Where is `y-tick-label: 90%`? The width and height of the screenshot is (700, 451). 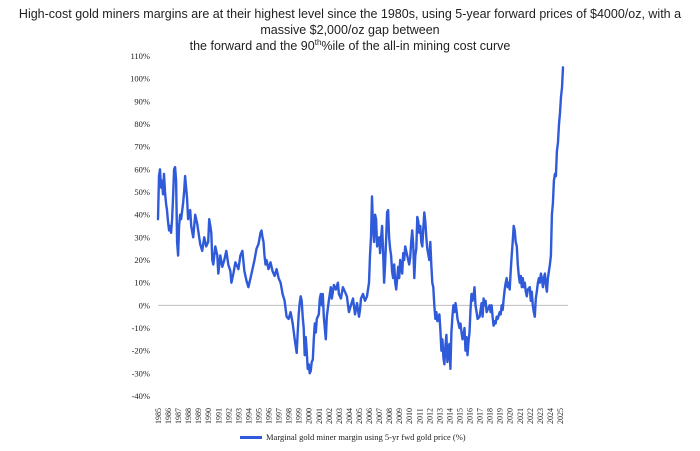 y-tick-label: 90% is located at coordinates (142, 101).